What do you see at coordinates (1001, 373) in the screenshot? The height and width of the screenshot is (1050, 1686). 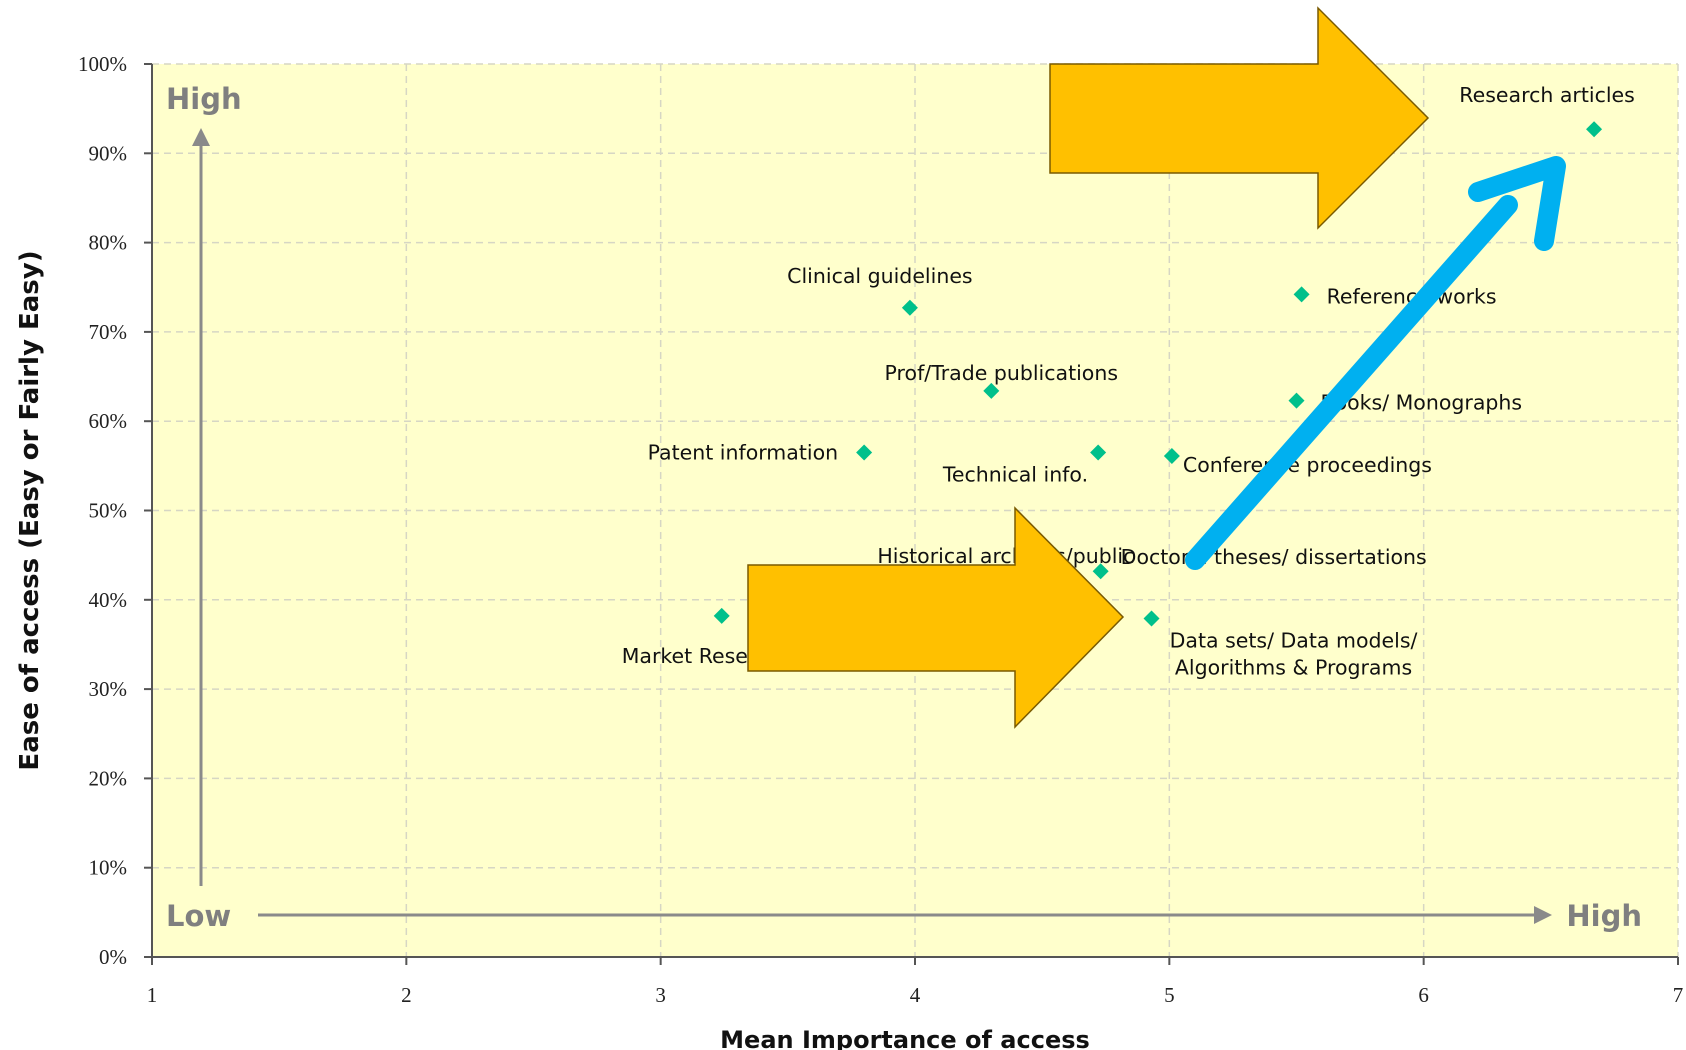 I see `point-label: Prof/Trade publications` at bounding box center [1001, 373].